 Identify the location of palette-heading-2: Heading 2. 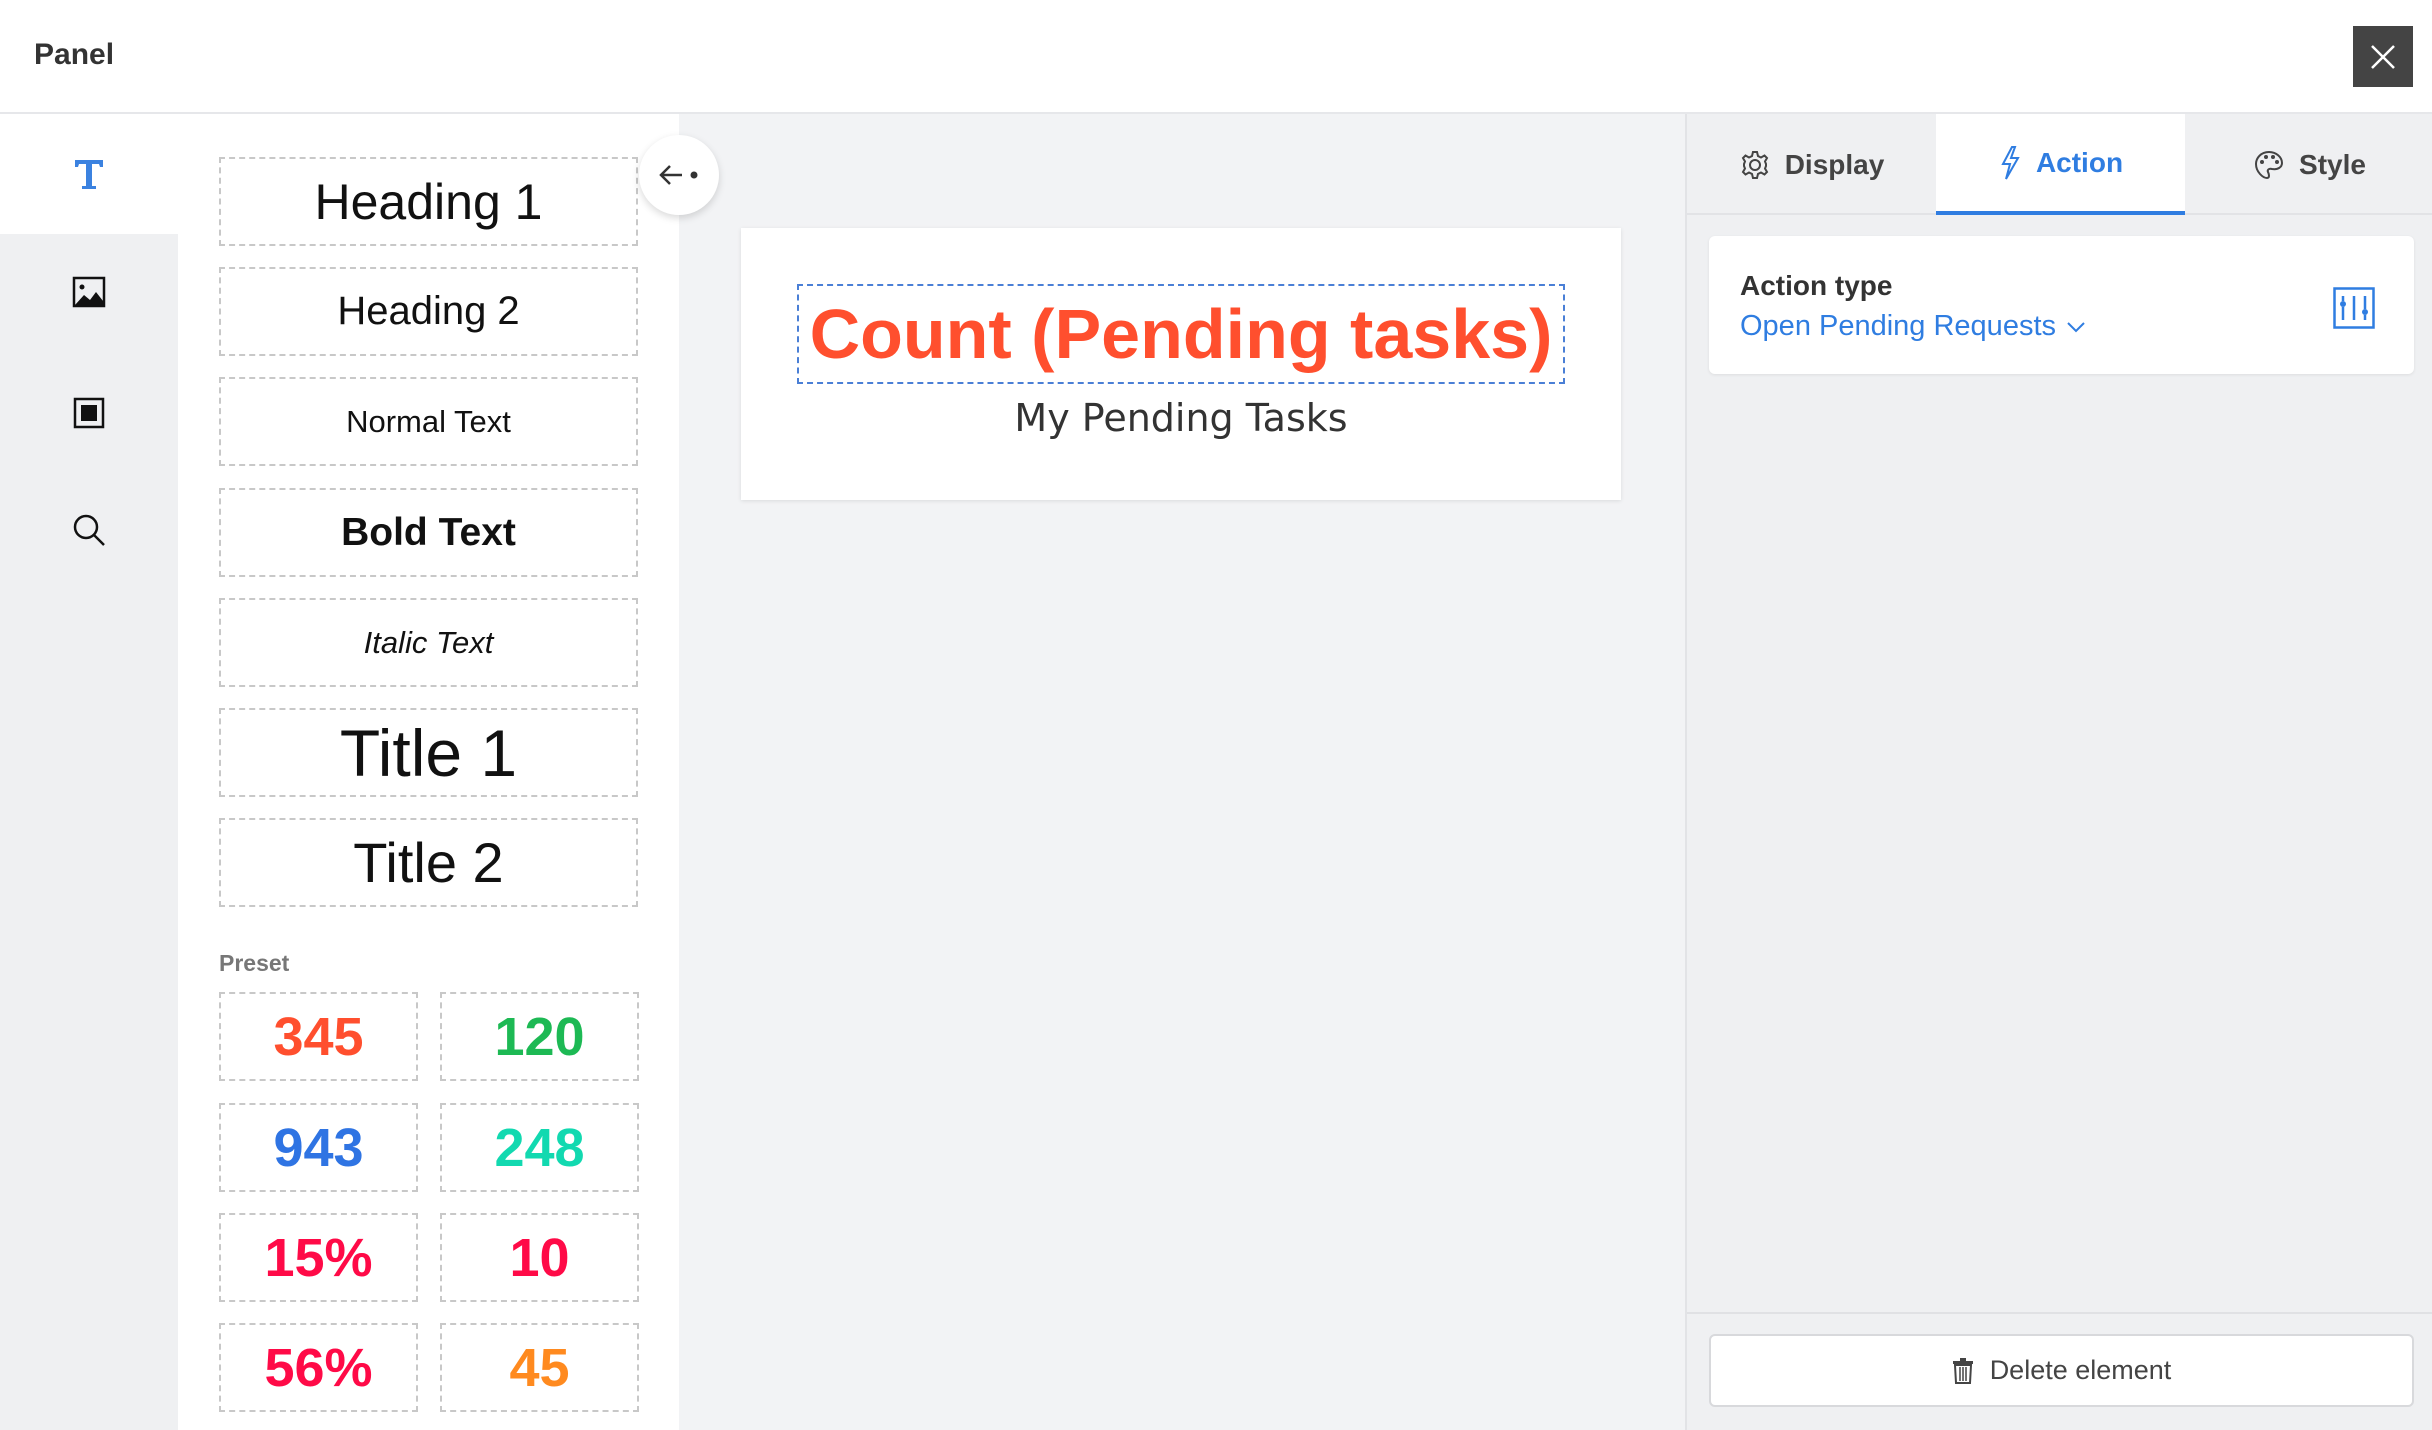
(428, 311).